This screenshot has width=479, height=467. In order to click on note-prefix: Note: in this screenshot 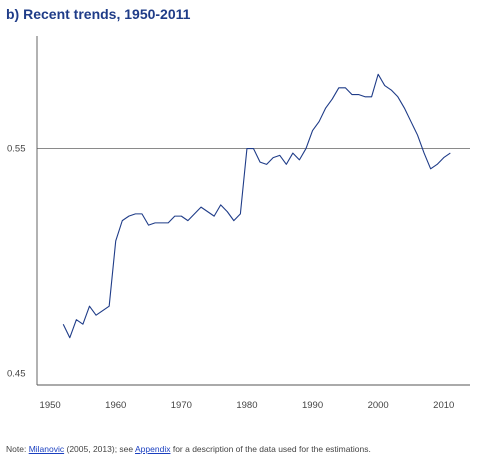, I will do `click(17, 449)`.